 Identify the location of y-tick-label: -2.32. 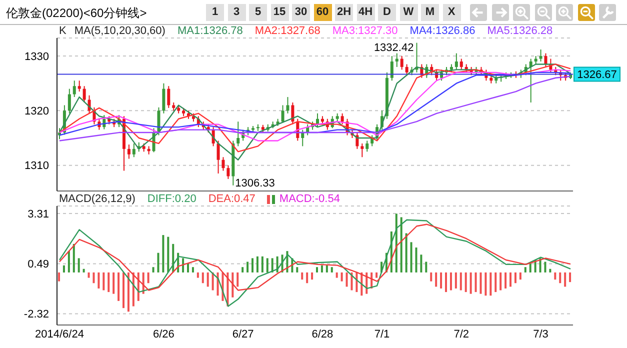
(36, 314).